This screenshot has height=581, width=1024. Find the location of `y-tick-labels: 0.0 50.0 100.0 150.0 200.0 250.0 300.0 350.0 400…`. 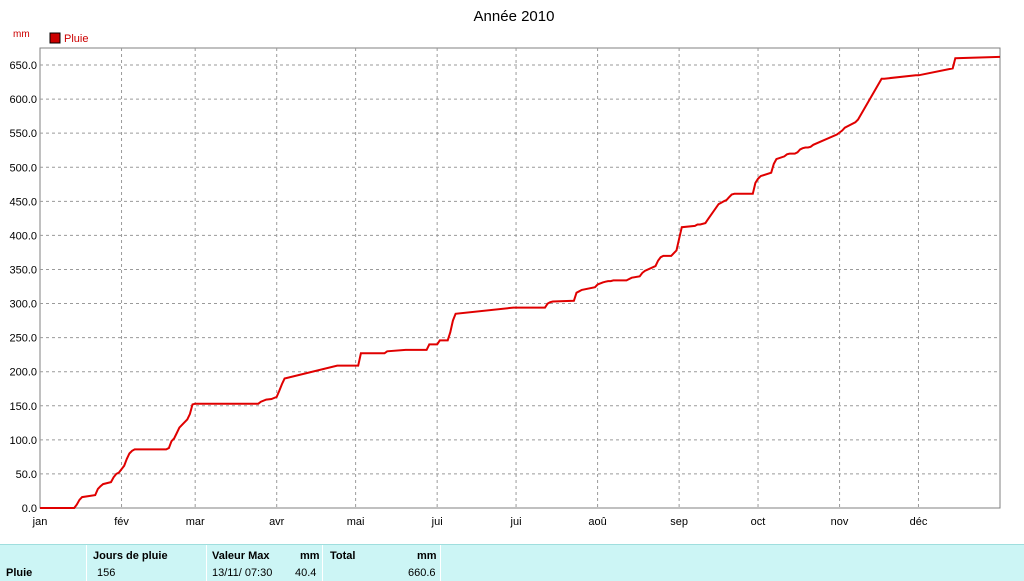

y-tick-labels: 0.0 50.0 100.0 150.0 200.0 250.0 300.0 350.0 400… is located at coordinates (23, 287).